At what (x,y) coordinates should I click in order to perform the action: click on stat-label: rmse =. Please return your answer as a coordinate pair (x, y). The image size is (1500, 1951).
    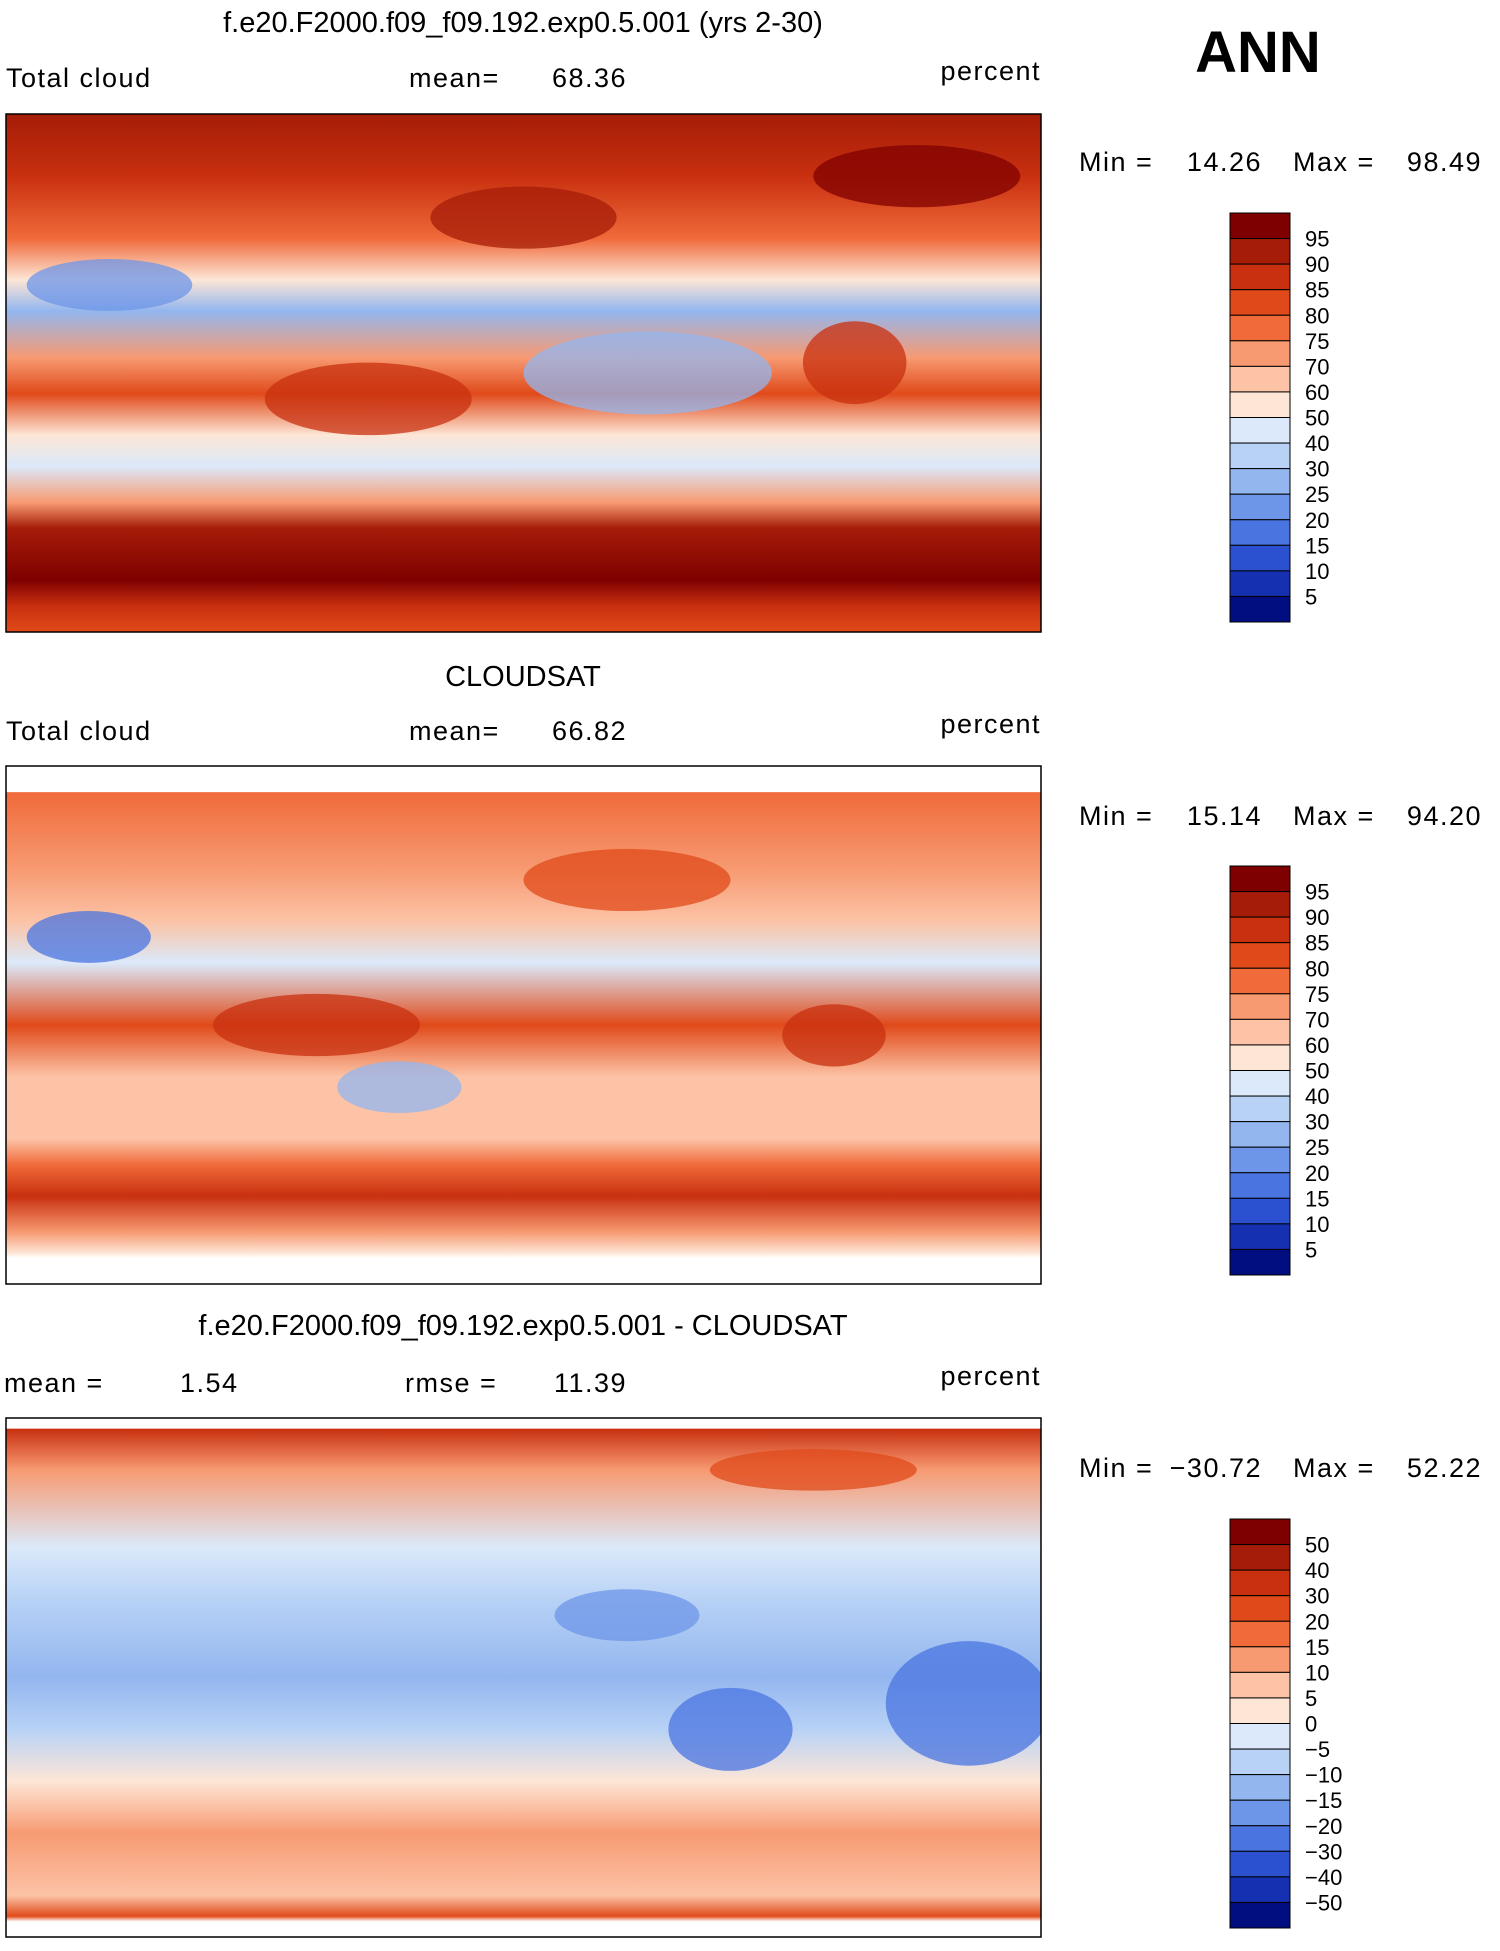
    Looking at the image, I should click on (451, 1383).